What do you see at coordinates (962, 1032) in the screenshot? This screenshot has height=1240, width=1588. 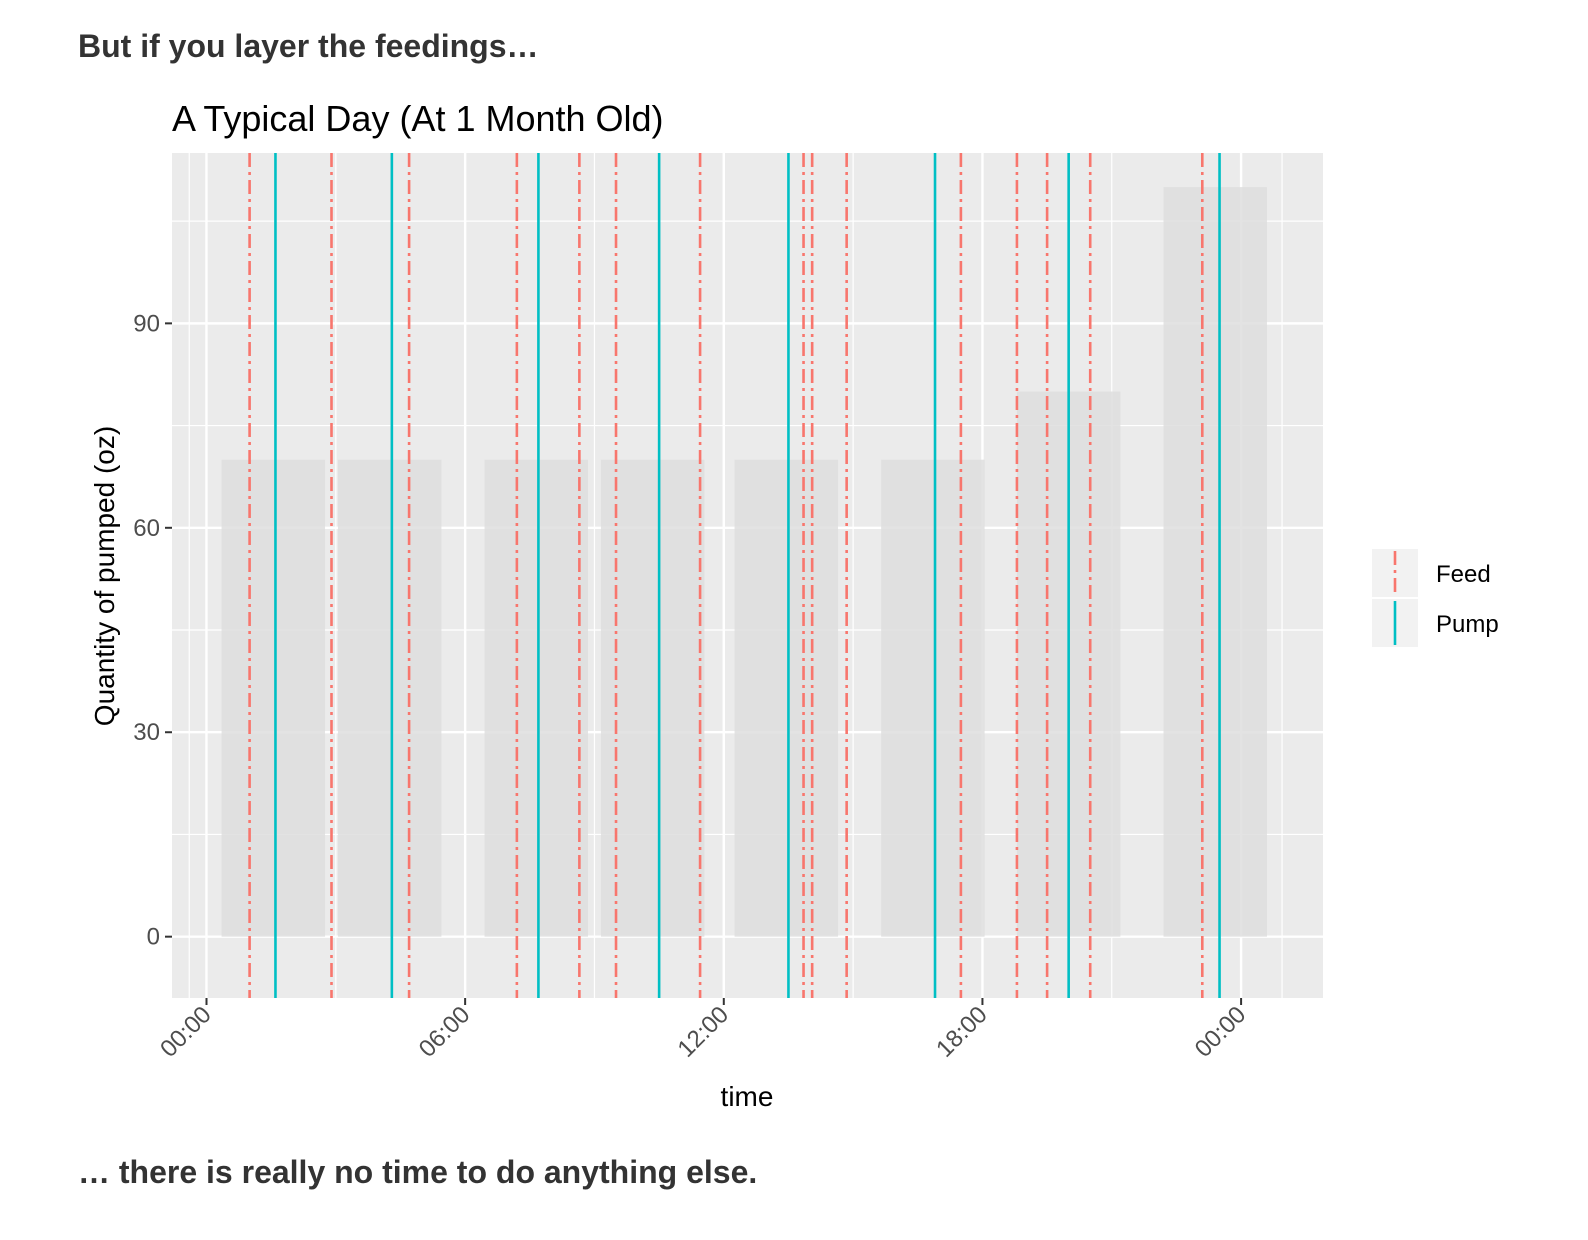 I see `x-tick-label: 18:00` at bounding box center [962, 1032].